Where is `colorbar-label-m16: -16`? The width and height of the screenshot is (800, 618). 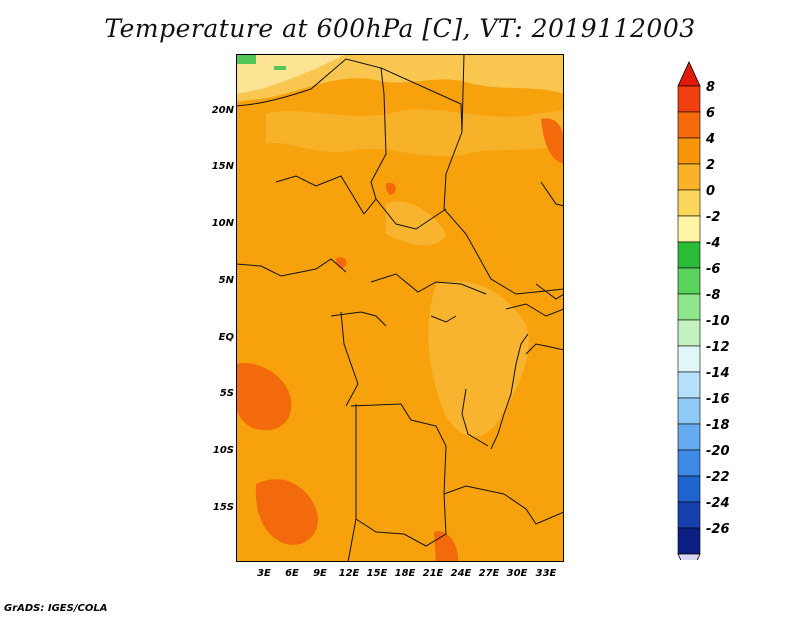 colorbar-label-m16: -16 is located at coordinates (718, 399).